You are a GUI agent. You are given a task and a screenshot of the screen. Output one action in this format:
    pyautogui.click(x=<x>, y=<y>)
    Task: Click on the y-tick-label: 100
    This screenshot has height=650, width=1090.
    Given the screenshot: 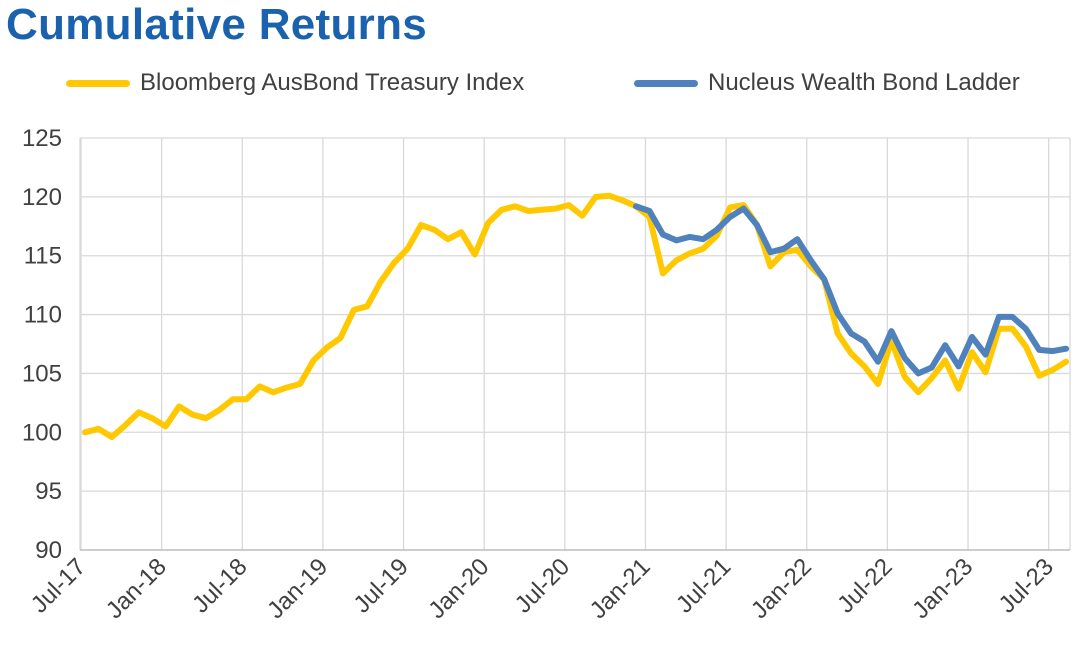 What is the action you would take?
    pyautogui.click(x=42, y=432)
    